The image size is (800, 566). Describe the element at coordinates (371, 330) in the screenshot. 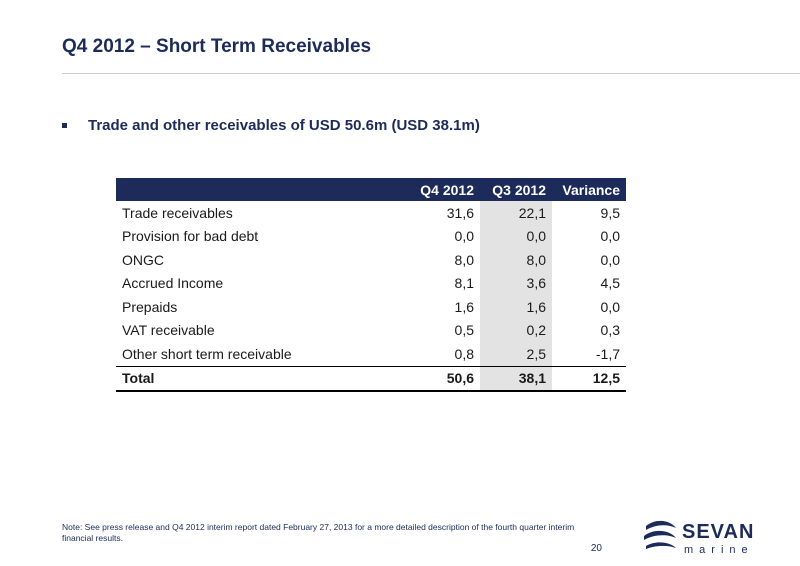

I see `table-row: VAT receivable 0,5 0,2 0,3` at that location.